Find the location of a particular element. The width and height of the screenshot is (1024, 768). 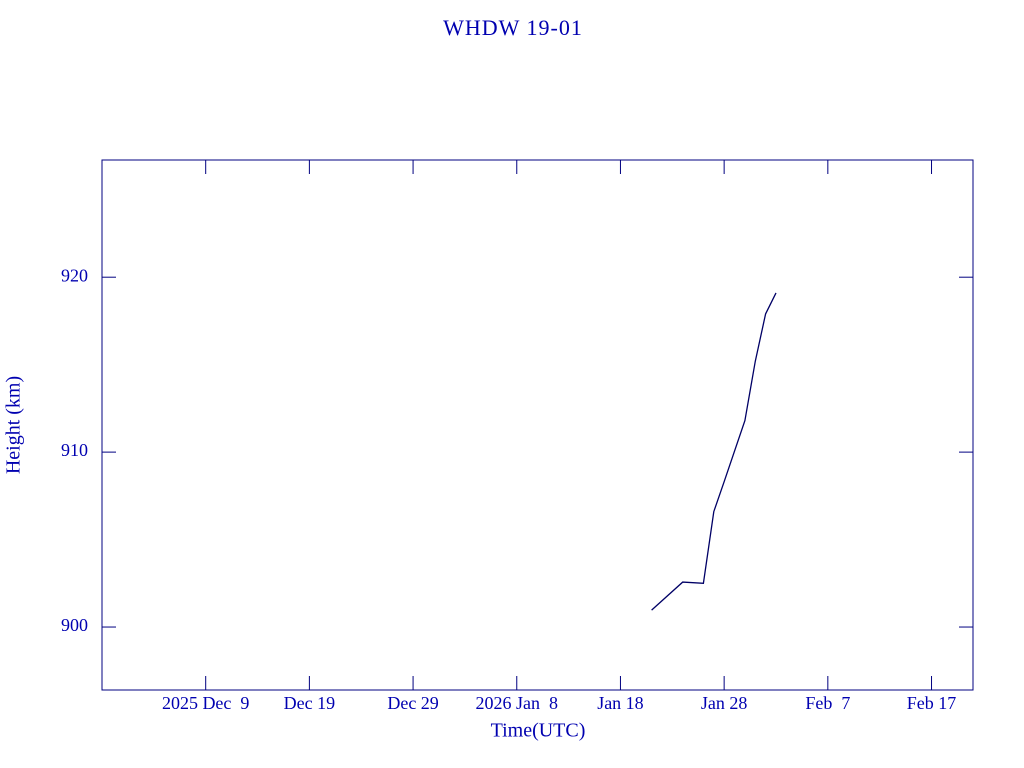

y-tick-label: 900 is located at coordinates (74, 625).